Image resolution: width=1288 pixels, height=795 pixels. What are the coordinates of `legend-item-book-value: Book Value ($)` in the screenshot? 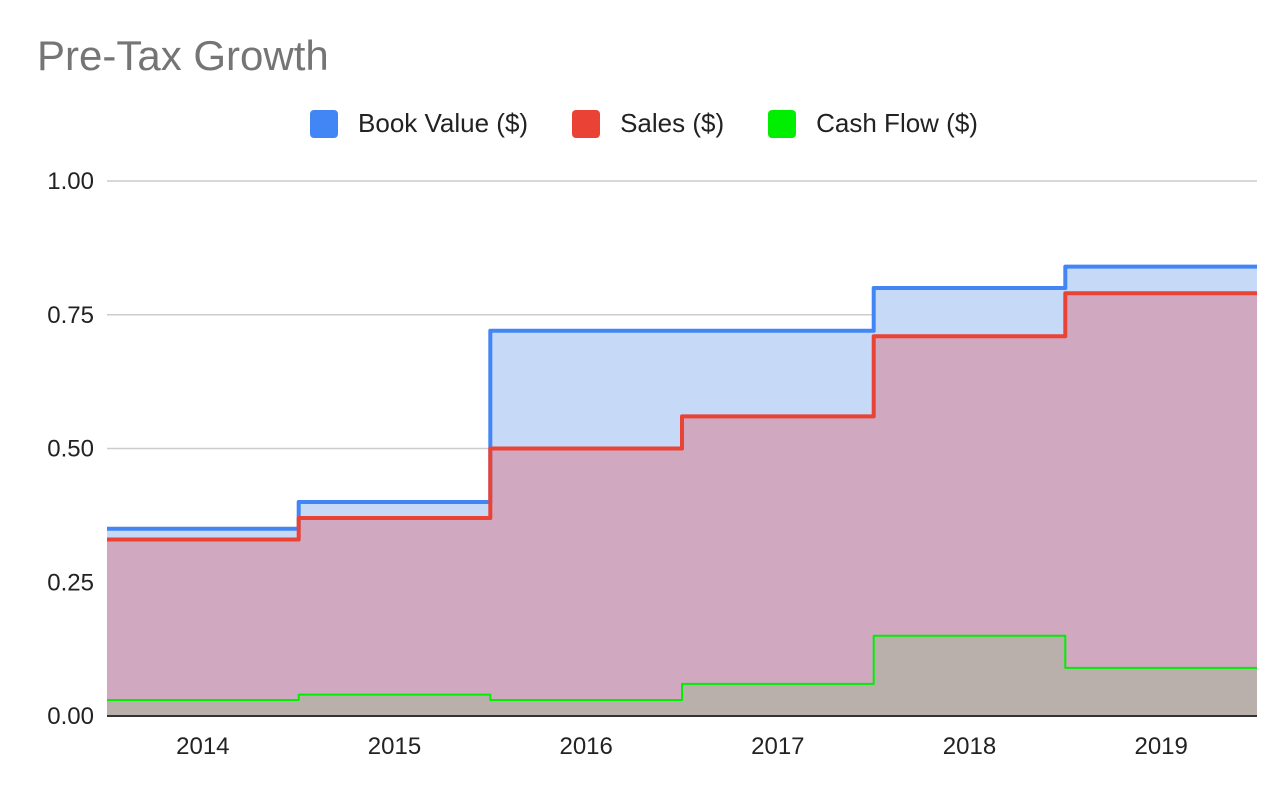 It's located at (419, 123).